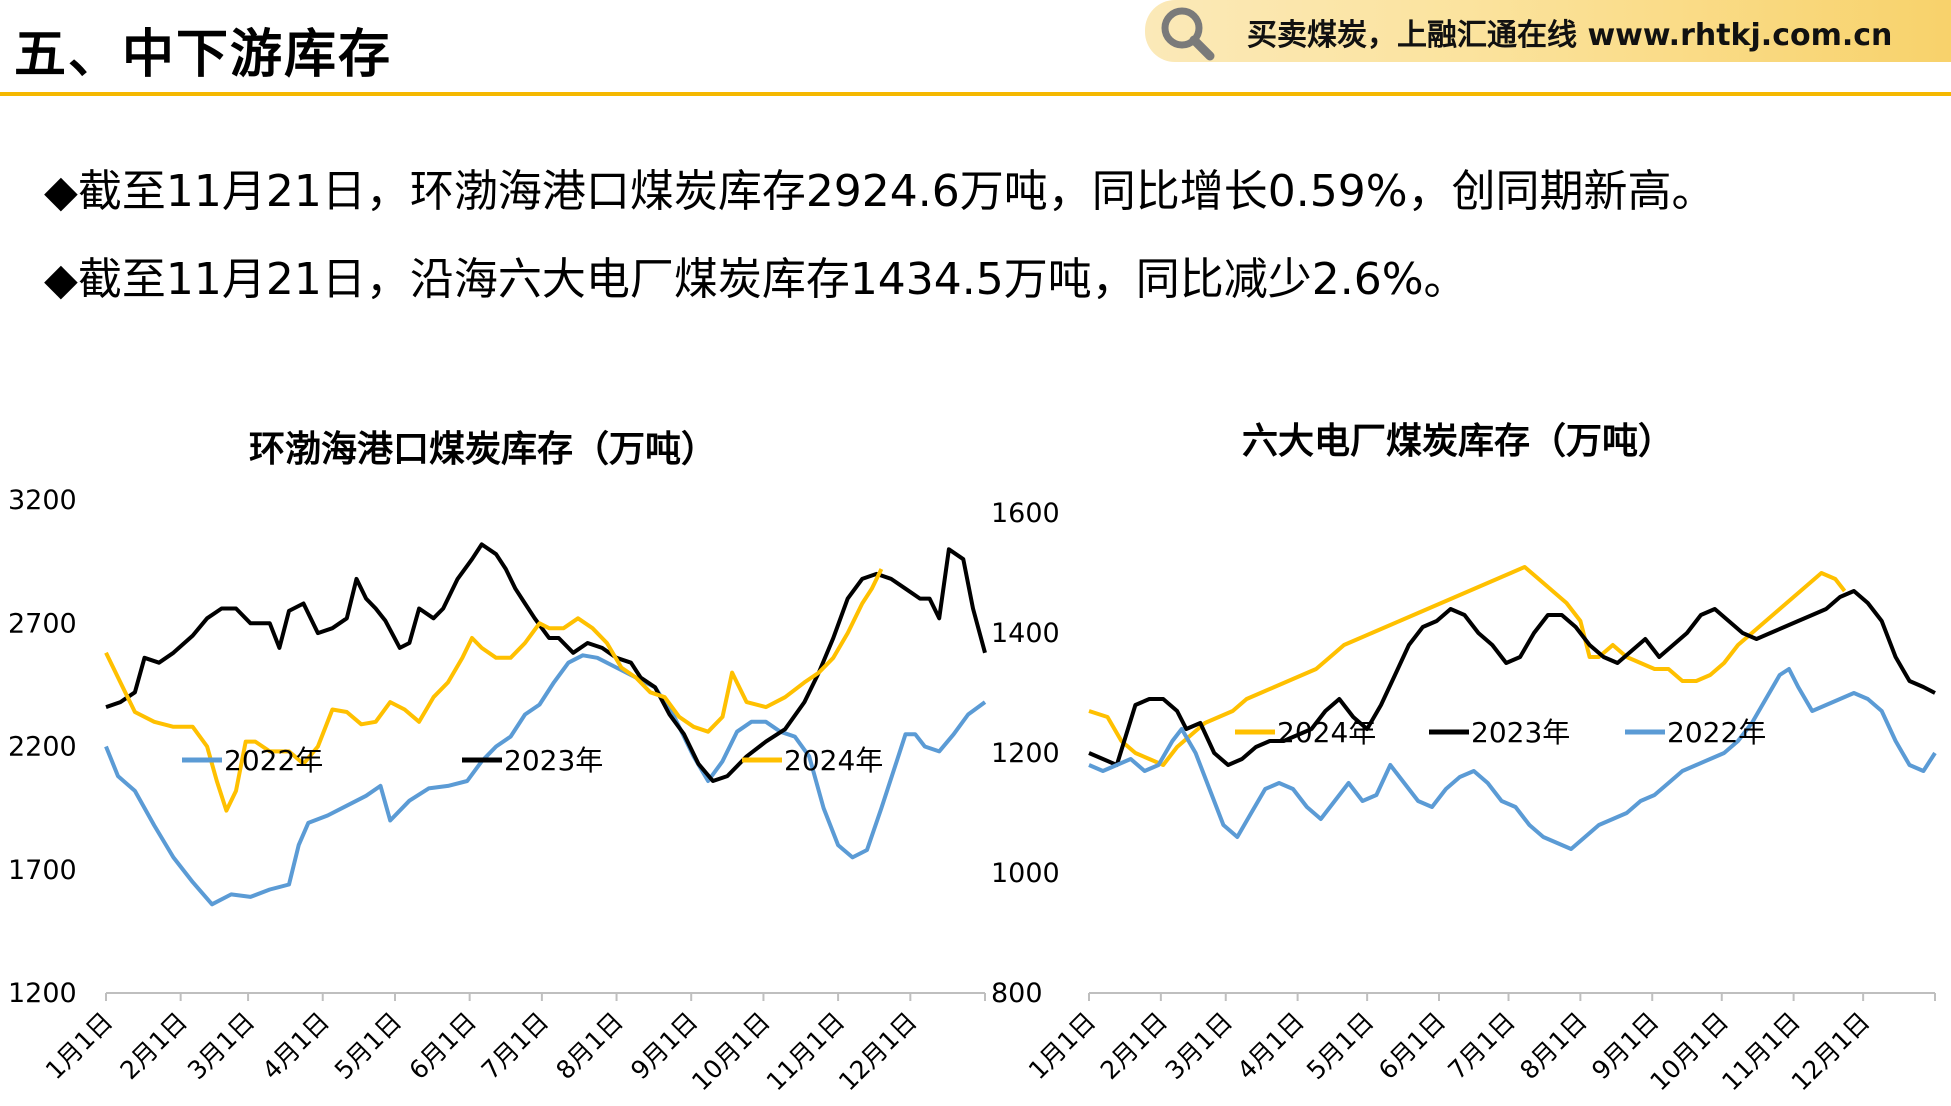 The image size is (1951, 1106). What do you see at coordinates (42, 623) in the screenshot?
I see `y-tick-label: 2700` at bounding box center [42, 623].